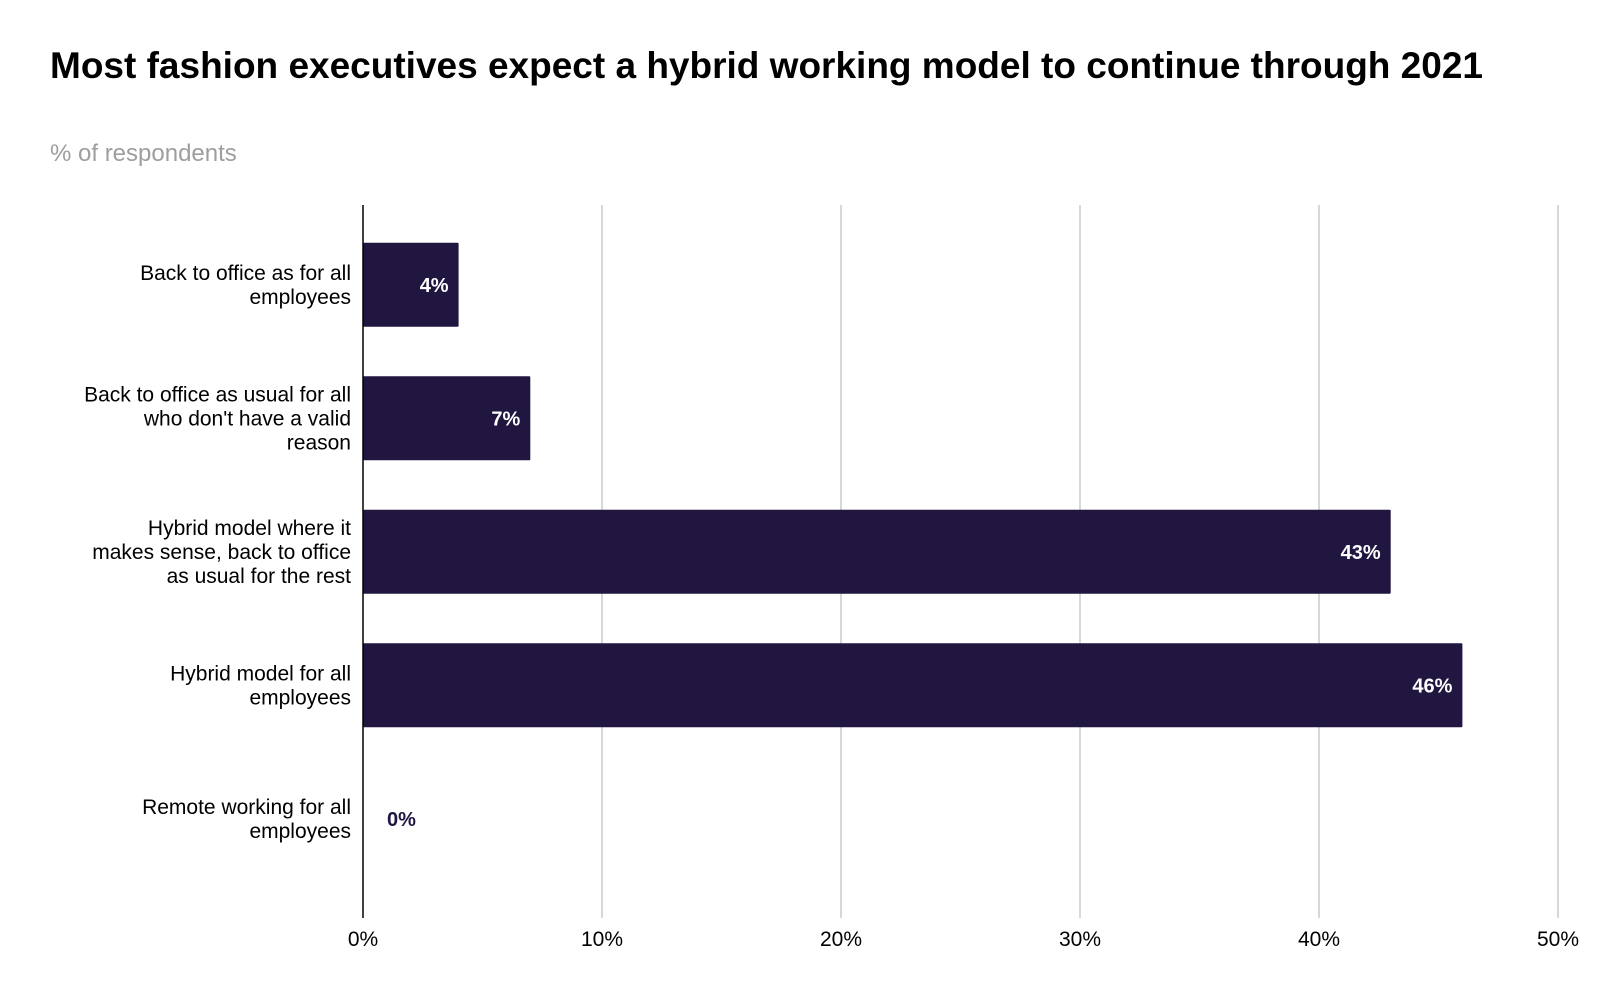 The image size is (1600, 998). I want to click on data-label: 7%, so click(505, 419).